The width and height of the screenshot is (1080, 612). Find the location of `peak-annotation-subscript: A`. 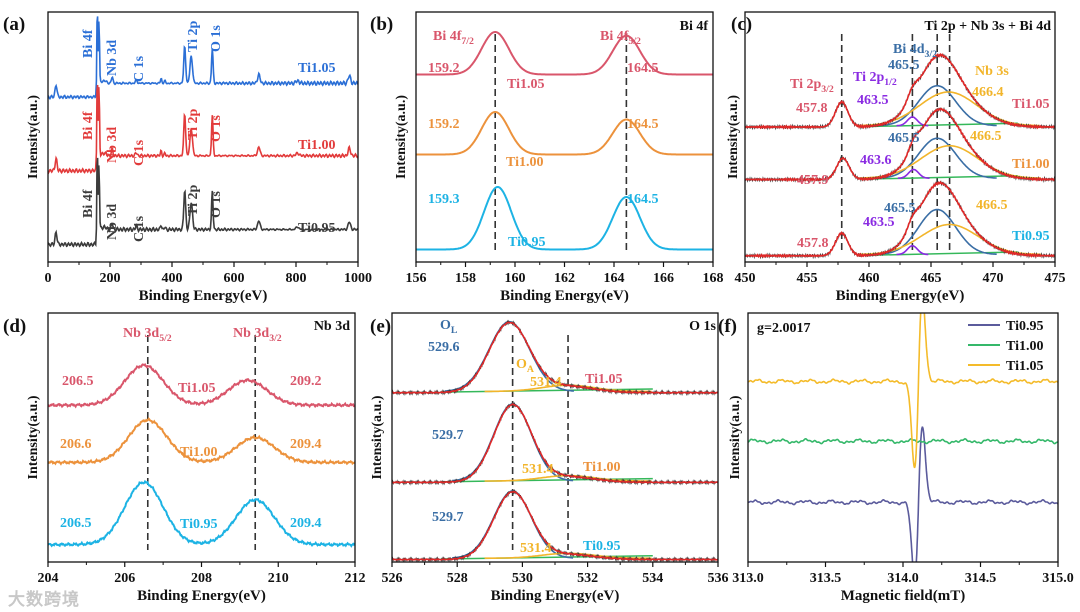

peak-annotation-subscript: A is located at coordinates (530, 369).